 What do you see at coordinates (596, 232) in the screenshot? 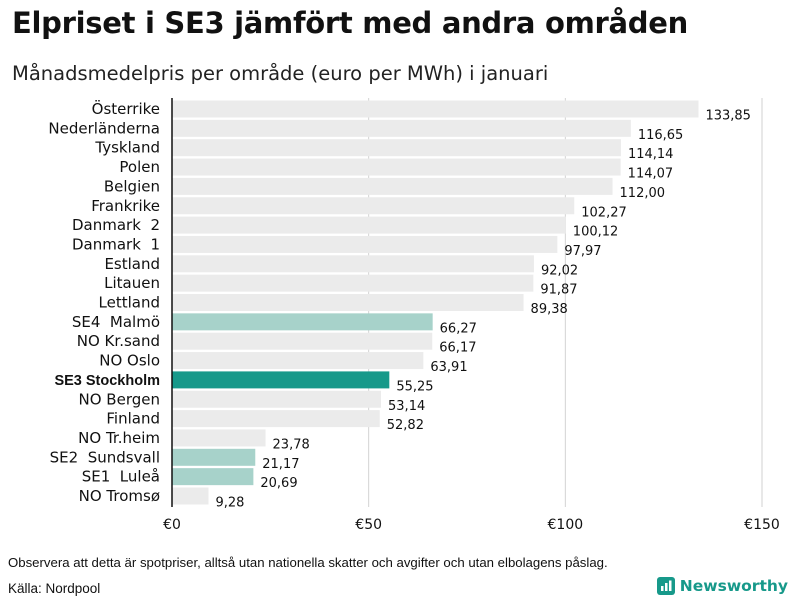
I see `value-label: 100,12` at bounding box center [596, 232].